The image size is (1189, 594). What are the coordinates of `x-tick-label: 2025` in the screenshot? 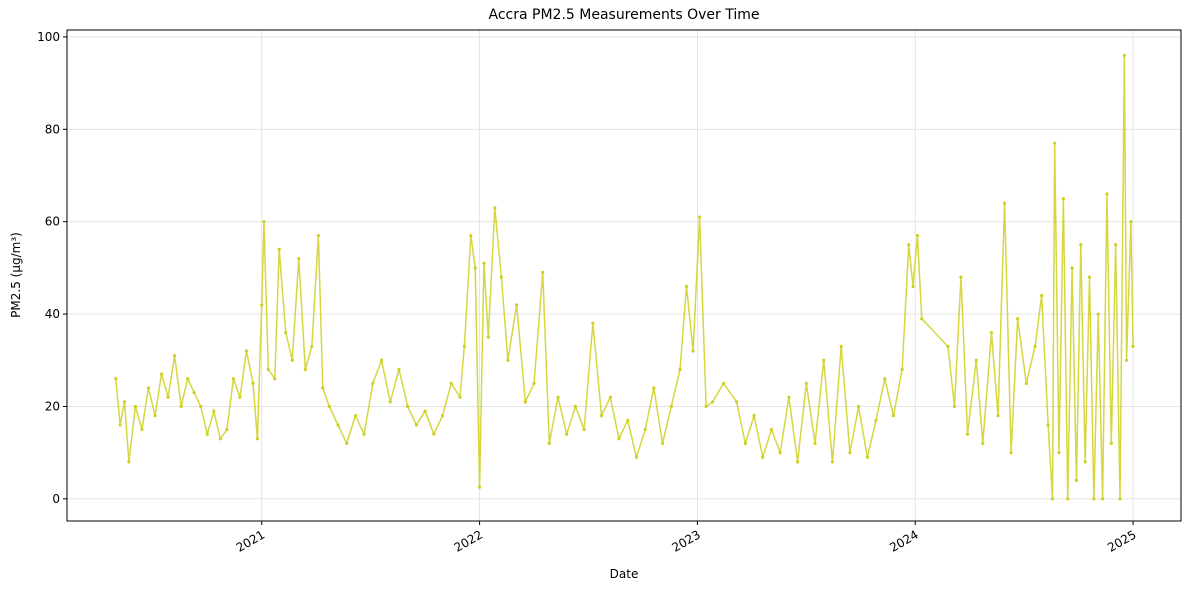 It's located at (1121, 540).